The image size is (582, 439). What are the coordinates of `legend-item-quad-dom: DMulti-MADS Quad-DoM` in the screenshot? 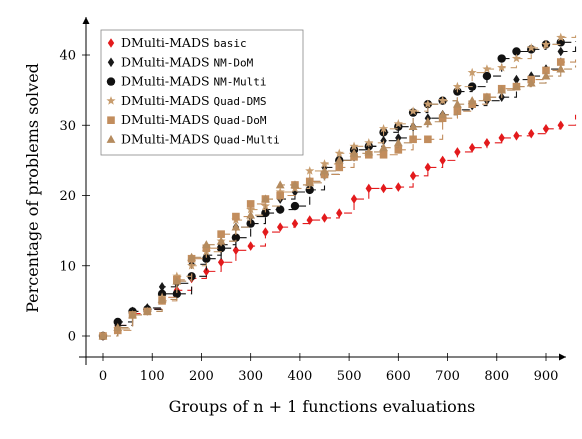 It's located at (187, 119).